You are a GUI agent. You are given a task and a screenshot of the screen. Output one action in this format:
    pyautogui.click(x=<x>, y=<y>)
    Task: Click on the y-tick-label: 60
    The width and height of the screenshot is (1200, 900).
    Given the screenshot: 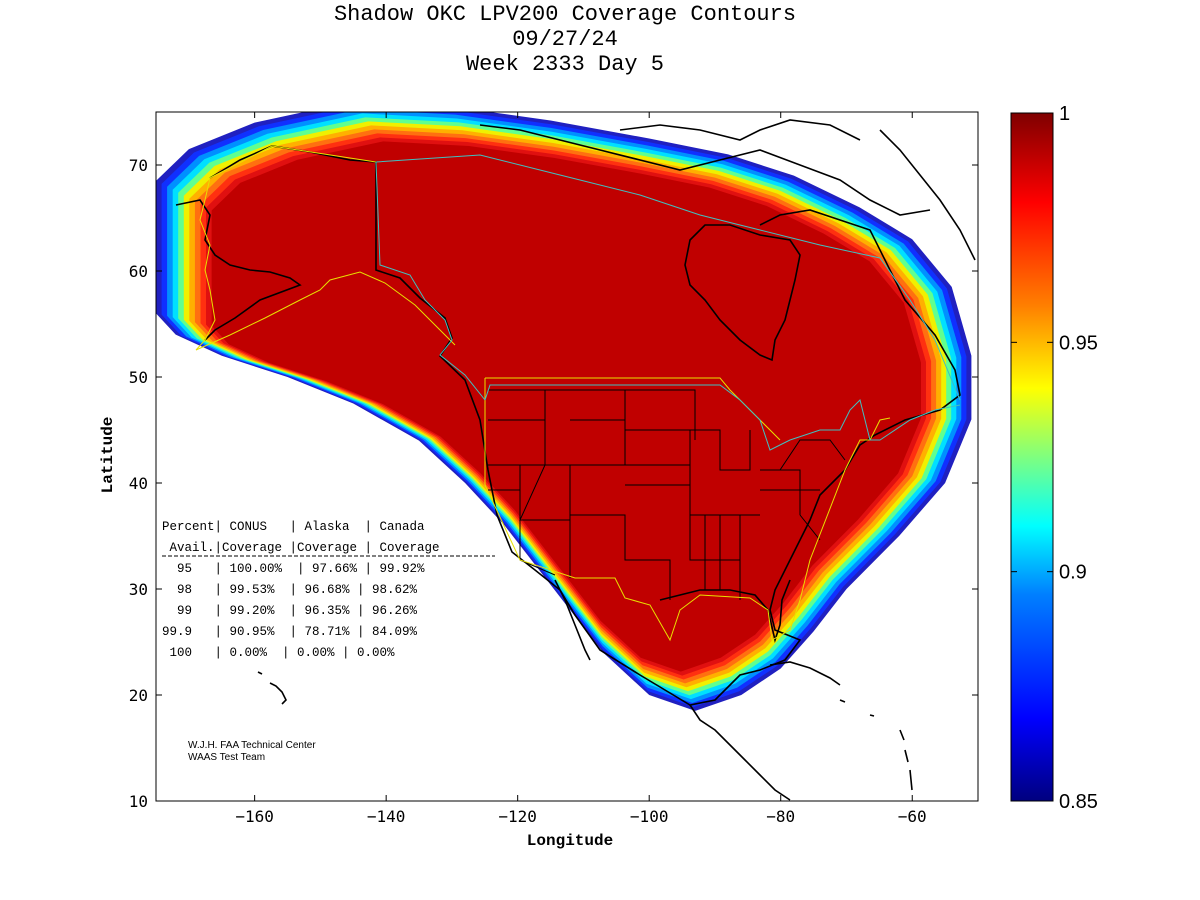 What is the action you would take?
    pyautogui.click(x=138, y=271)
    